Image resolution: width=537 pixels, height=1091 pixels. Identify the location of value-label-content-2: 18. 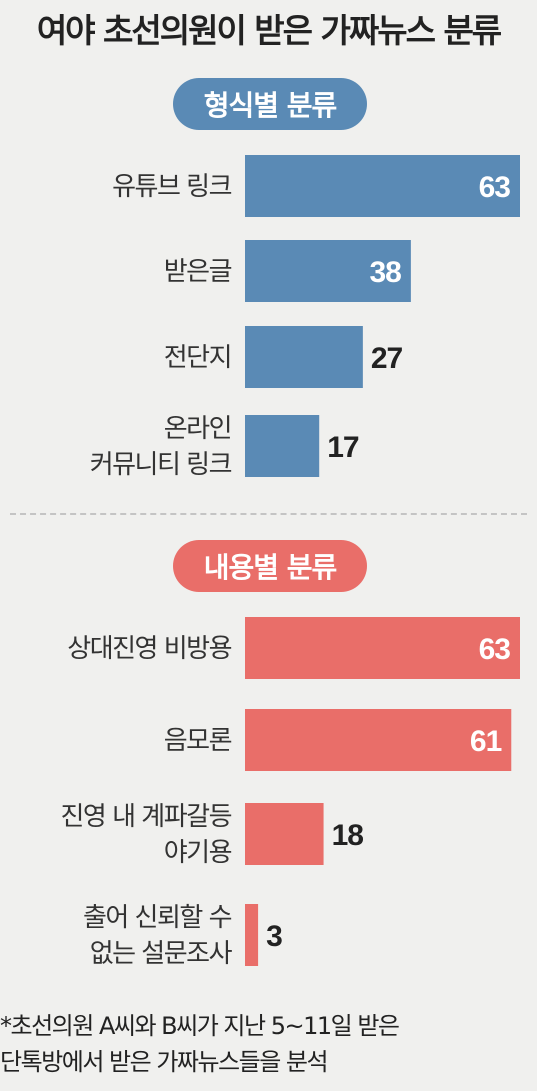
(348, 835).